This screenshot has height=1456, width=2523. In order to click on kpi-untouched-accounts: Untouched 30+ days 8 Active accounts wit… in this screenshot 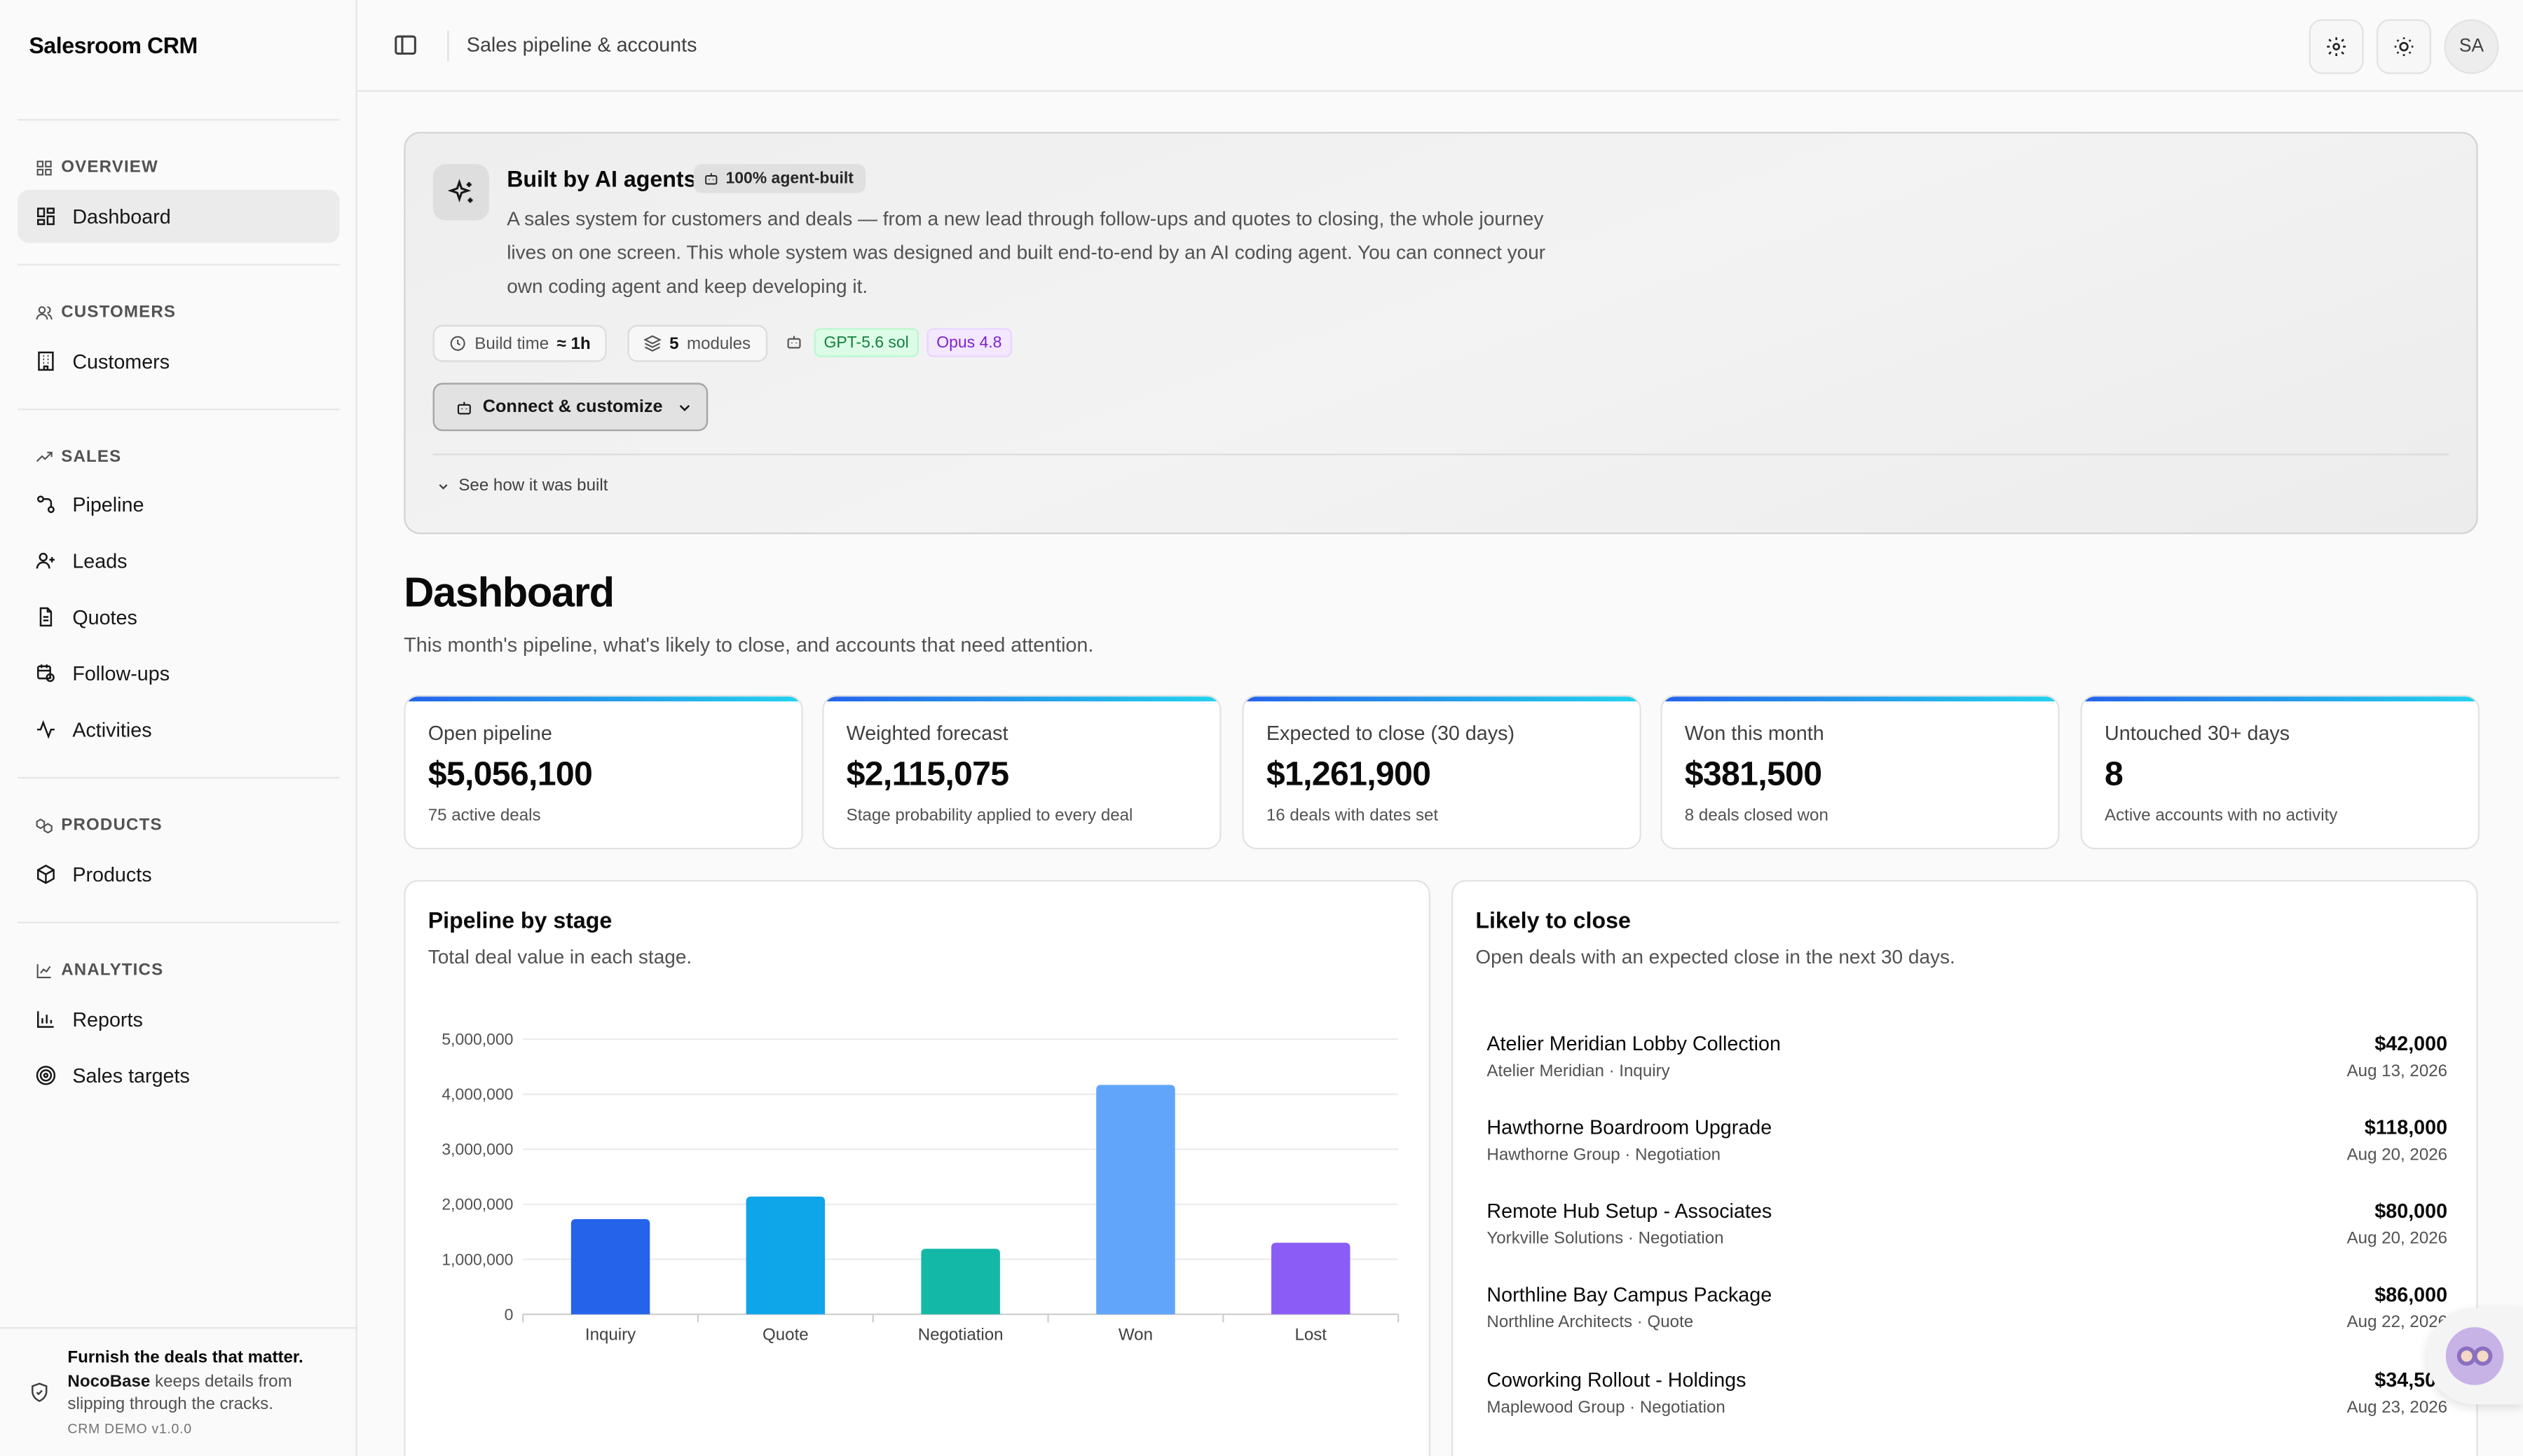, I will do `click(2280, 772)`.